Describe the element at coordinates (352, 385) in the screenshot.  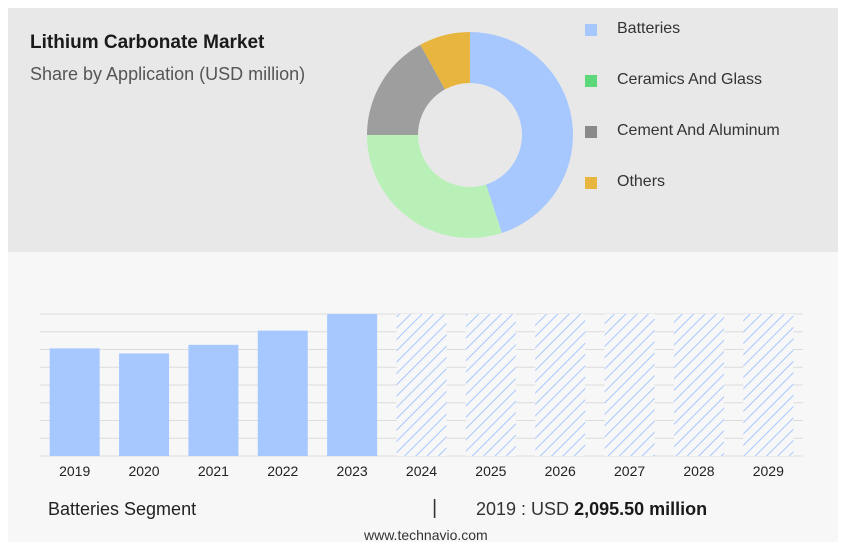
I see `bar-2023` at that location.